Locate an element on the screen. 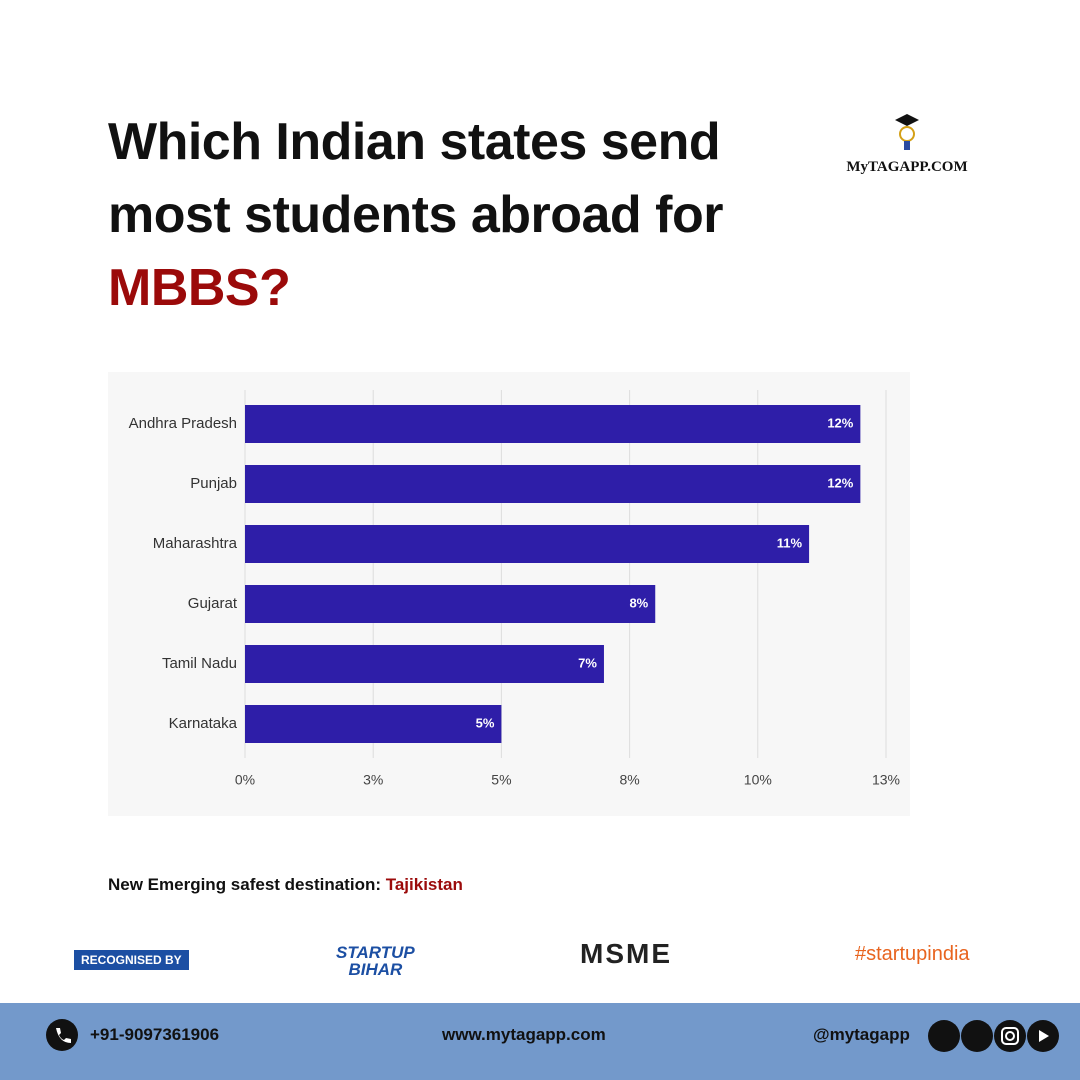 The height and width of the screenshot is (1080, 1080). handle: @mytagapp is located at coordinates (861, 1034).